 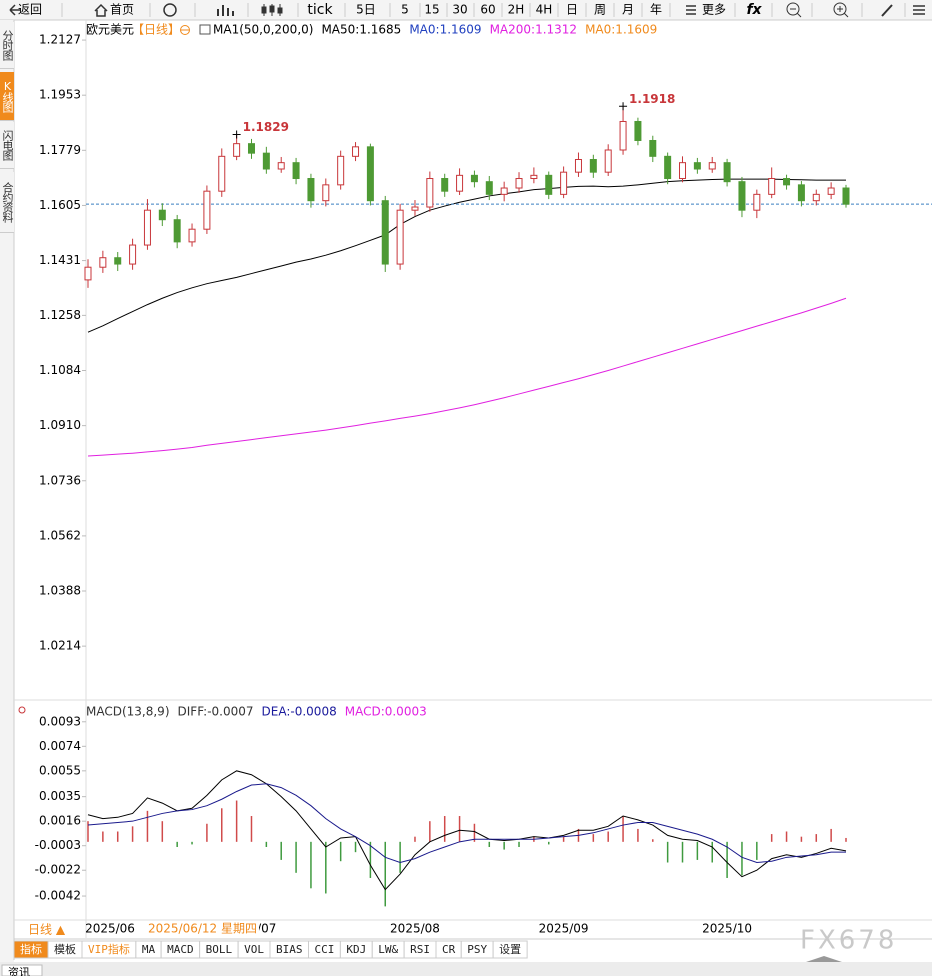 I want to click on toolbar-button: 周, so click(x=600, y=10).